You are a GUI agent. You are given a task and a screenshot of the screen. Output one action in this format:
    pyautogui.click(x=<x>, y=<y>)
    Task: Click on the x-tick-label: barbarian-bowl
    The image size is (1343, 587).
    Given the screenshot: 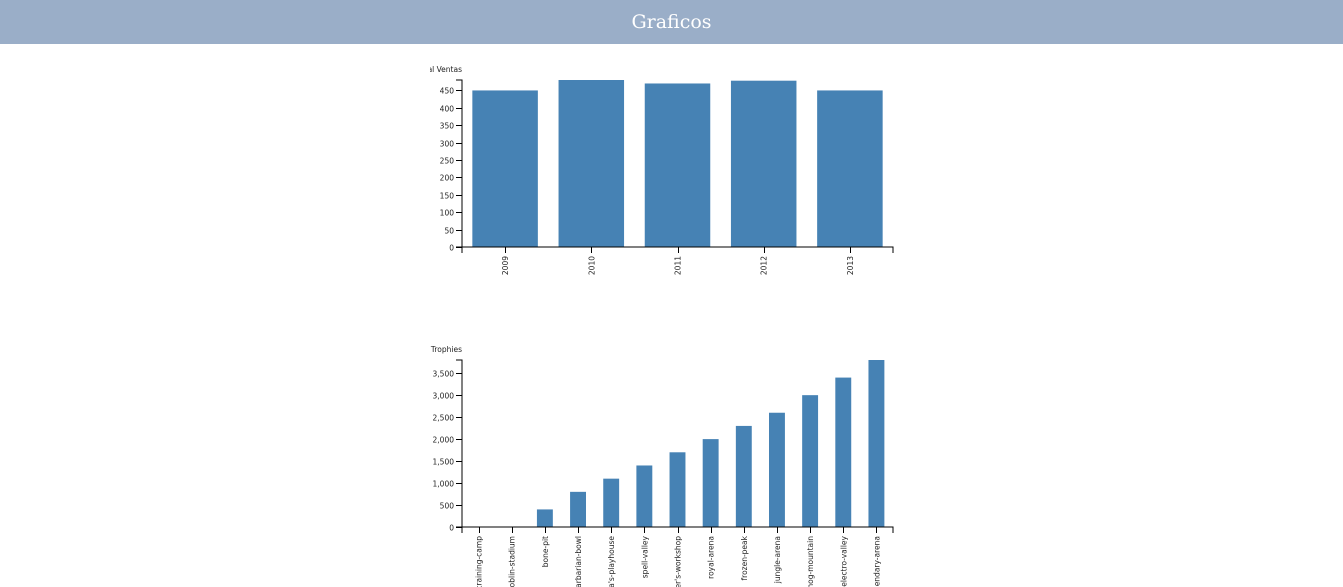 What is the action you would take?
    pyautogui.click(x=578, y=561)
    